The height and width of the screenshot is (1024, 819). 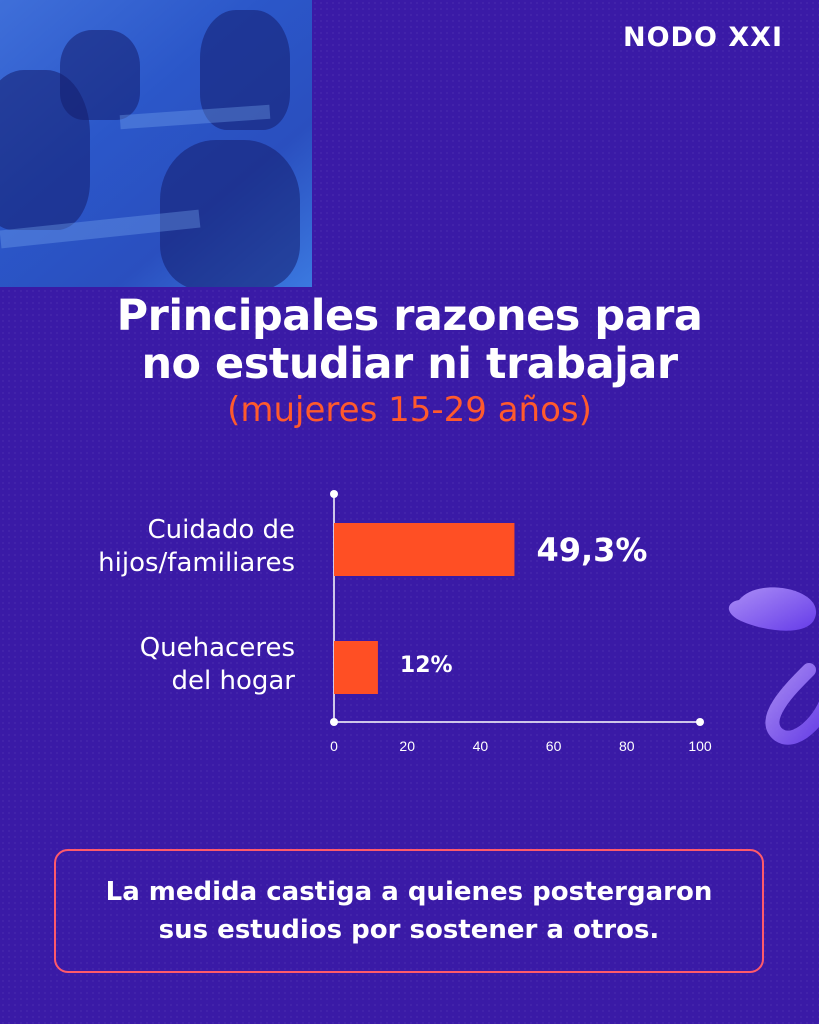 What do you see at coordinates (627, 746) in the screenshot?
I see `x-tick-label-4: 80` at bounding box center [627, 746].